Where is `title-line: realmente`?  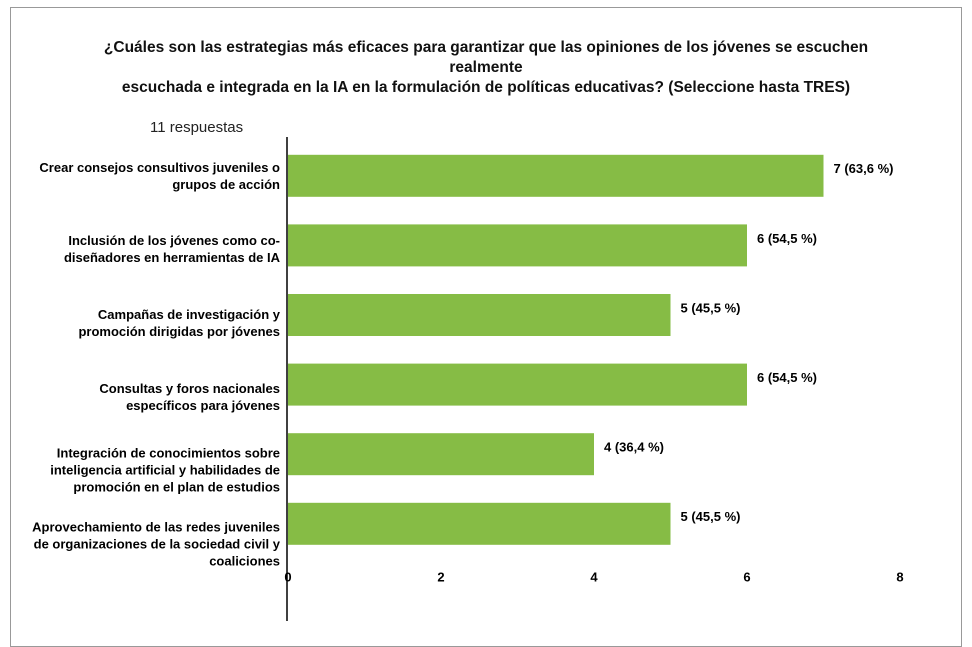 title-line: realmente is located at coordinates (486, 67).